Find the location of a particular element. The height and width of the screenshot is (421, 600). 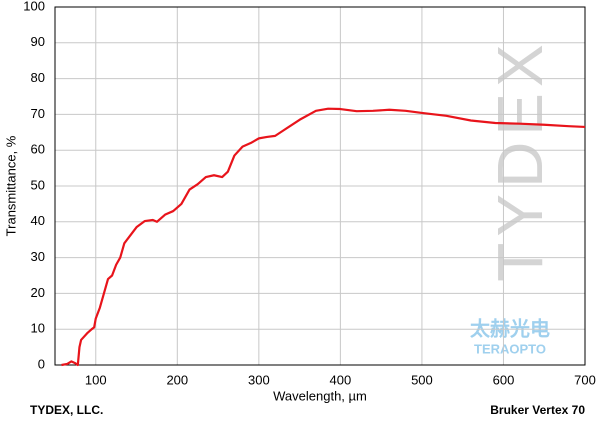

y-tick-label: 0 is located at coordinates (41, 363).